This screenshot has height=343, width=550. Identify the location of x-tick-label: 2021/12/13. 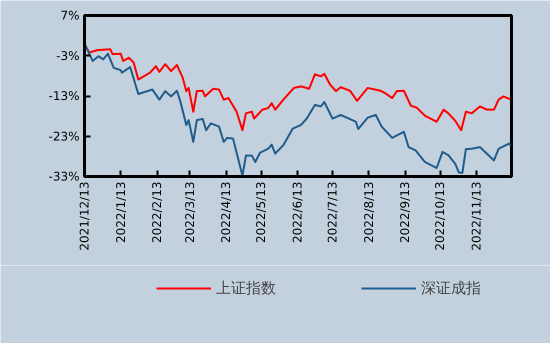
(85, 216).